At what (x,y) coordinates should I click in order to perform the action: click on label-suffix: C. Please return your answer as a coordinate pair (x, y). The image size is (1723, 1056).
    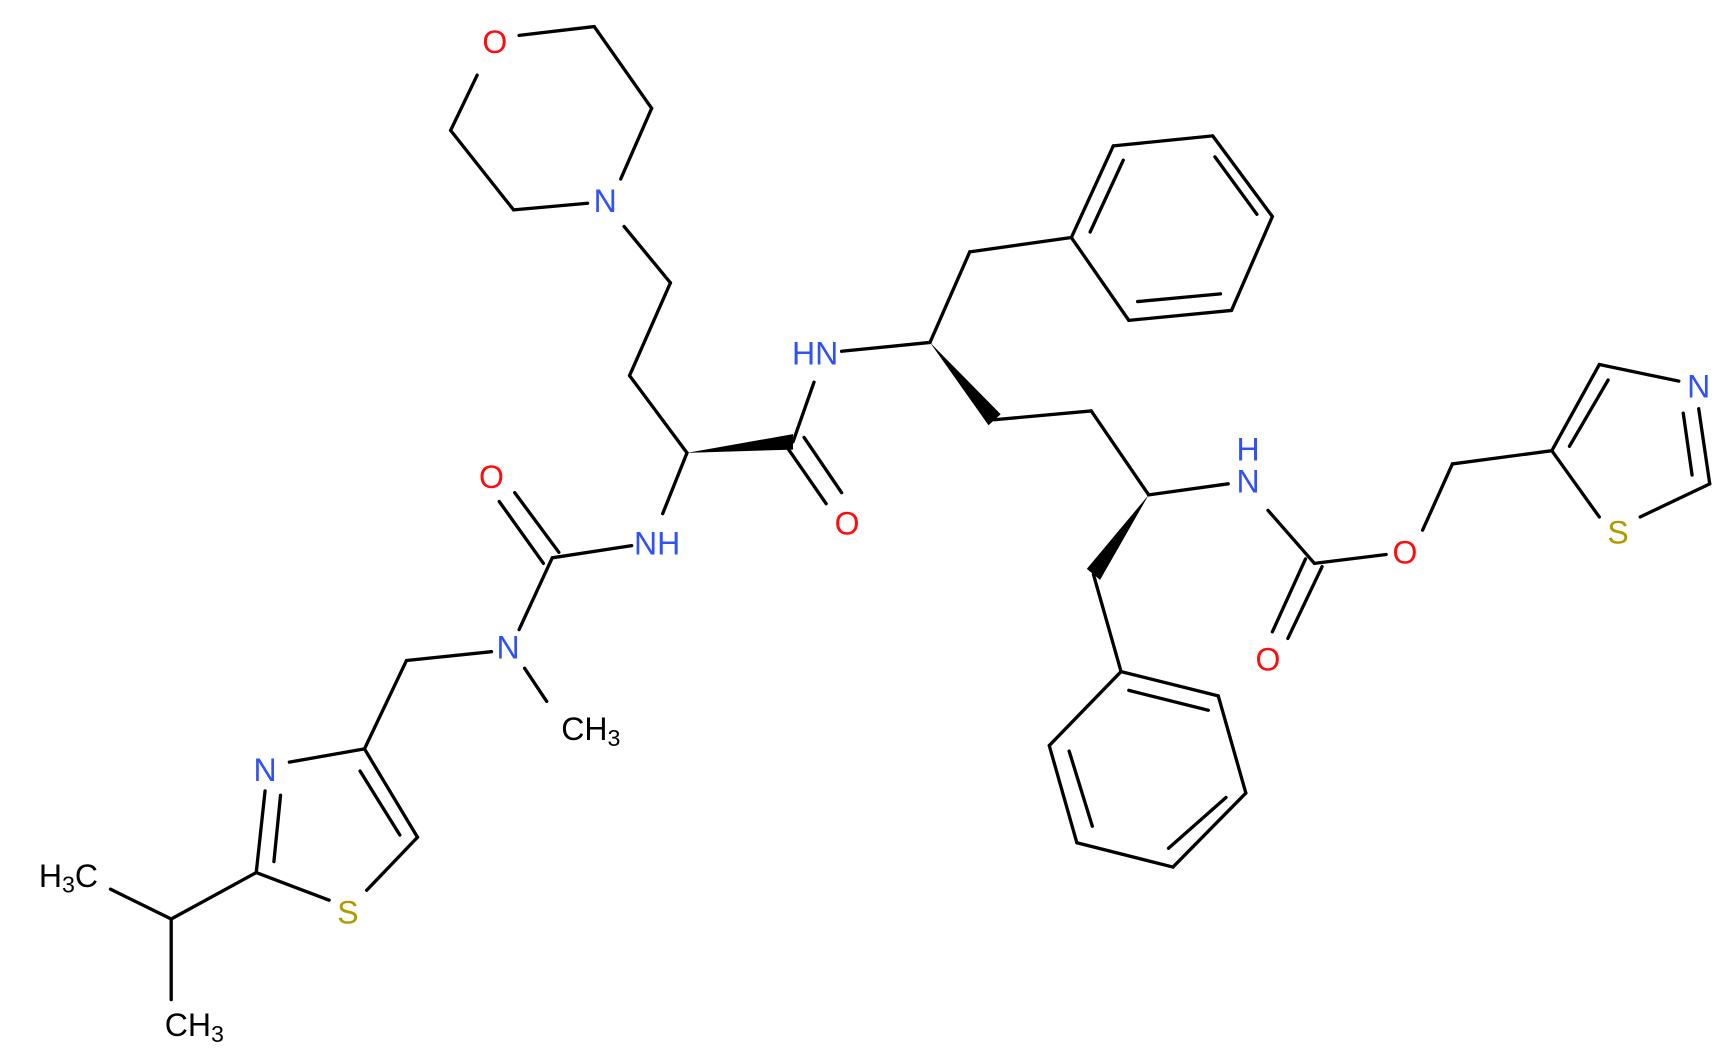
    Looking at the image, I should click on (86, 876).